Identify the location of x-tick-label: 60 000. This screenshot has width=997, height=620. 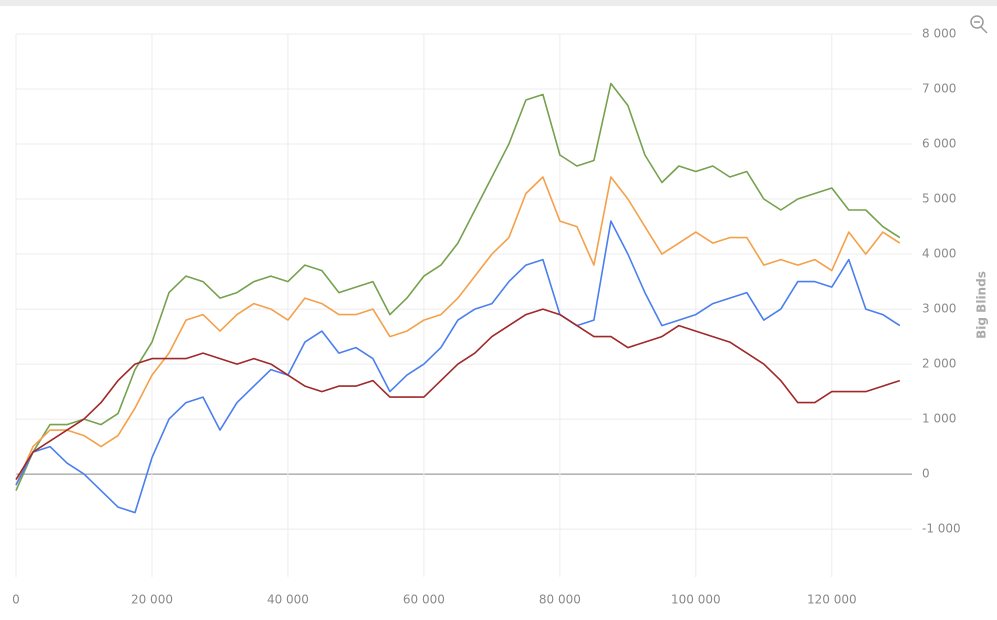
(424, 600).